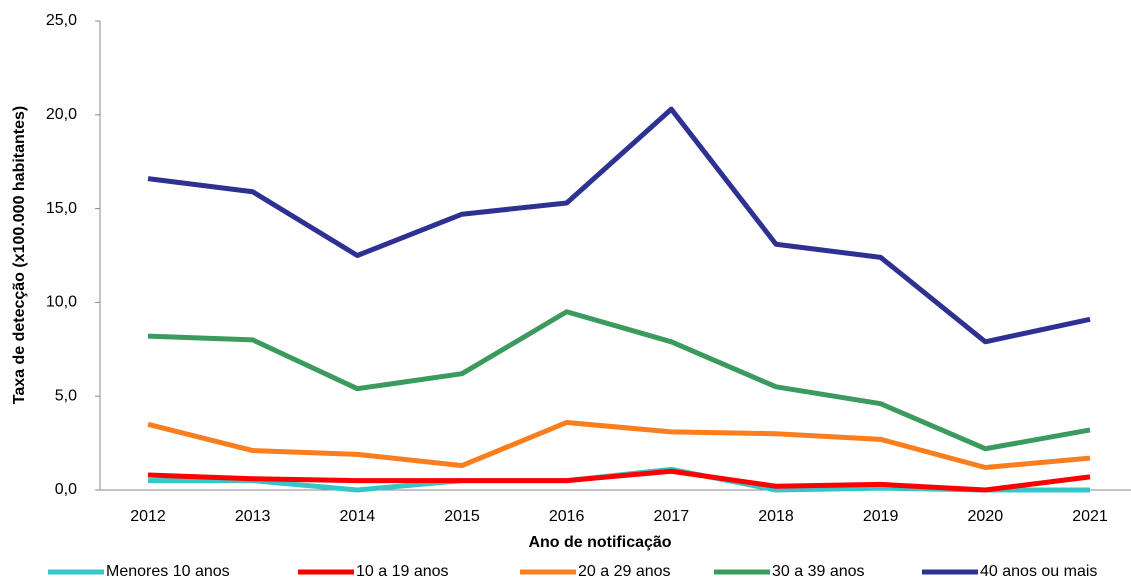 The image size is (1131, 580). I want to click on y-axis-title: Taxa de detecção (x100.000 habitantes), so click(19, 255).